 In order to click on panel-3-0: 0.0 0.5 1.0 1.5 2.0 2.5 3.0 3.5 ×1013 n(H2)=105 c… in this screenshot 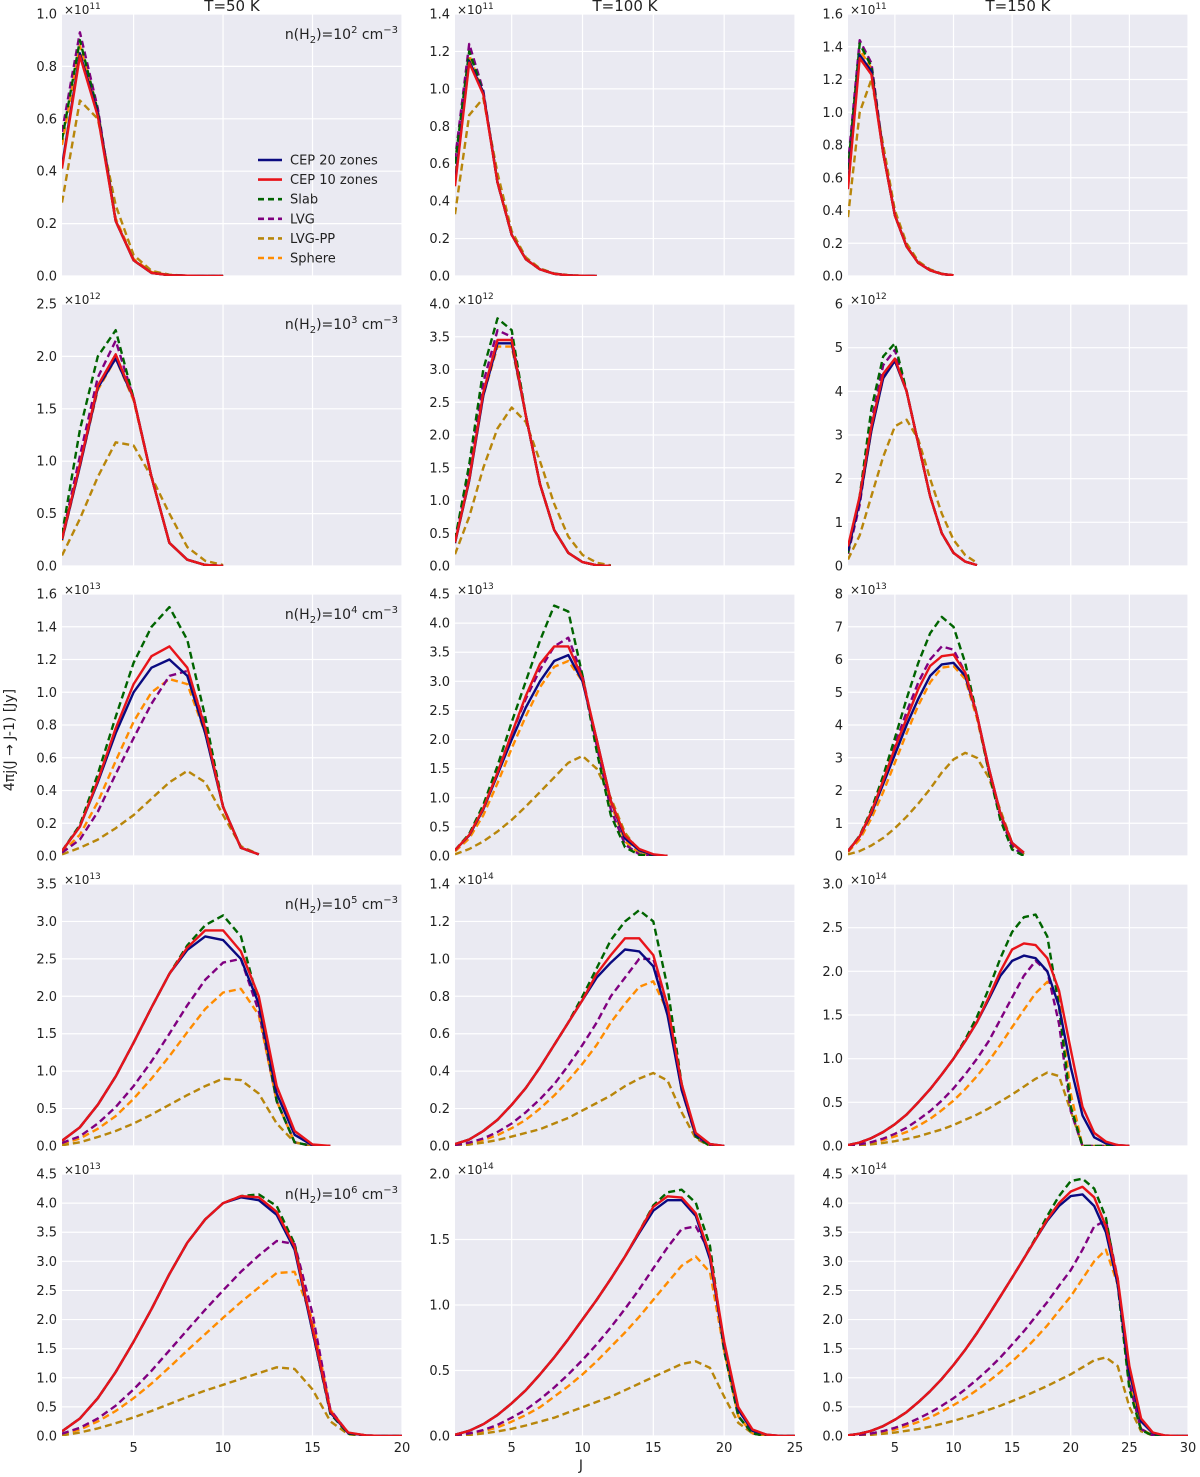, I will do `click(219, 1013)`.